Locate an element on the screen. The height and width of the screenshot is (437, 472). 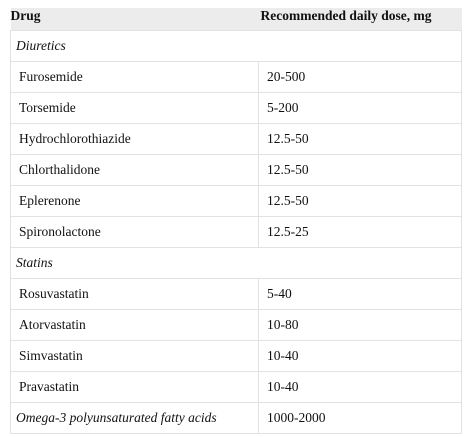
header-cell: Drug is located at coordinates (134, 19).